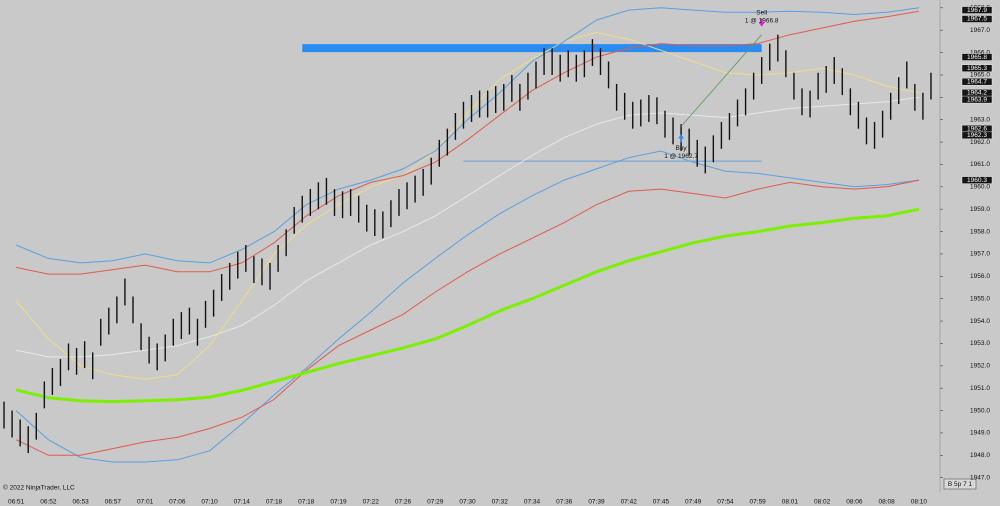  What do you see at coordinates (977, 128) in the screenshot?
I see `price-marker-label: 1962.6` at bounding box center [977, 128].